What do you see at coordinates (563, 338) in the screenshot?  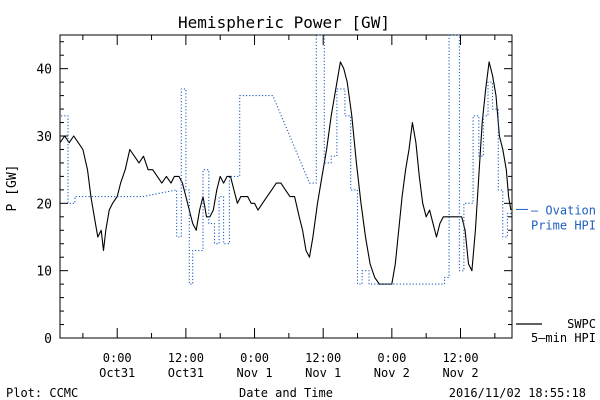 I see `legend-label-swpc-2: 5–min HPI` at bounding box center [563, 338].